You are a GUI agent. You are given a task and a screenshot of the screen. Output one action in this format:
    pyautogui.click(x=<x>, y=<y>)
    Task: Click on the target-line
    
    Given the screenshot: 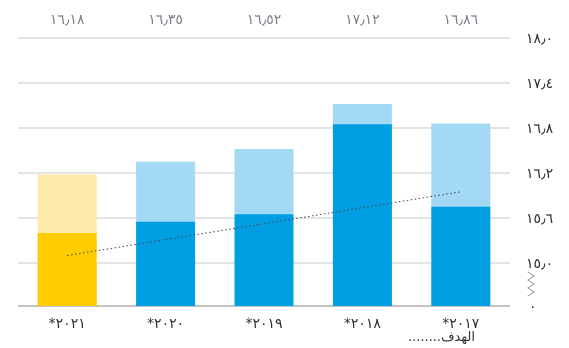 What is the action you would take?
    pyautogui.click(x=264, y=223)
    